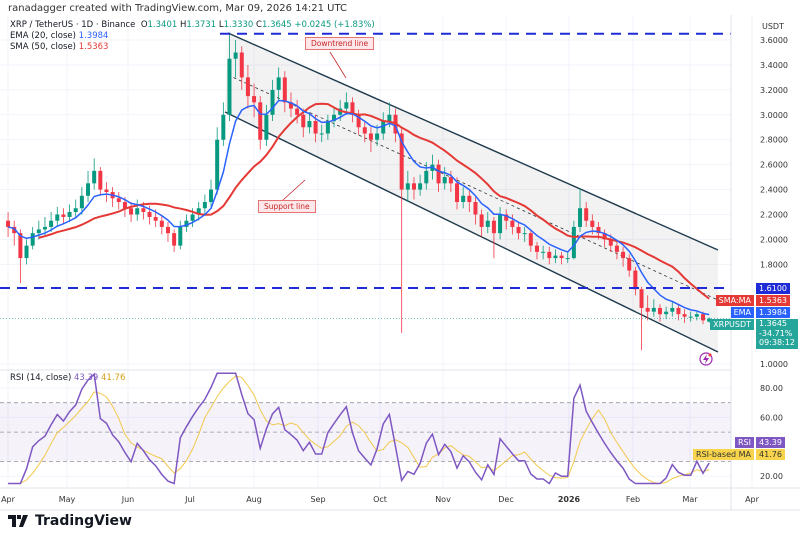 This screenshot has height=539, width=800. Describe the element at coordinates (8, 499) in the screenshot. I see `time-tick: Apr` at that location.